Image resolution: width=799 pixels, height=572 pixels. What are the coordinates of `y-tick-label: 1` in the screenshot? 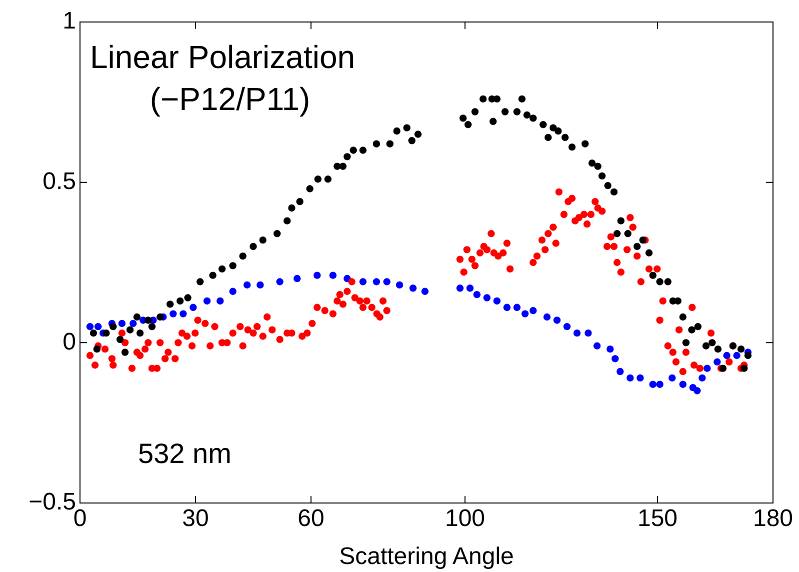 It's located at (69, 21).